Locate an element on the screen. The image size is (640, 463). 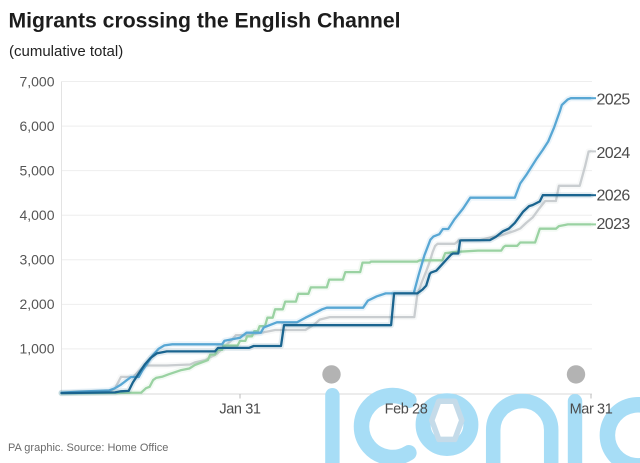
svg-text: Jan 31 is located at coordinates (239, 410).